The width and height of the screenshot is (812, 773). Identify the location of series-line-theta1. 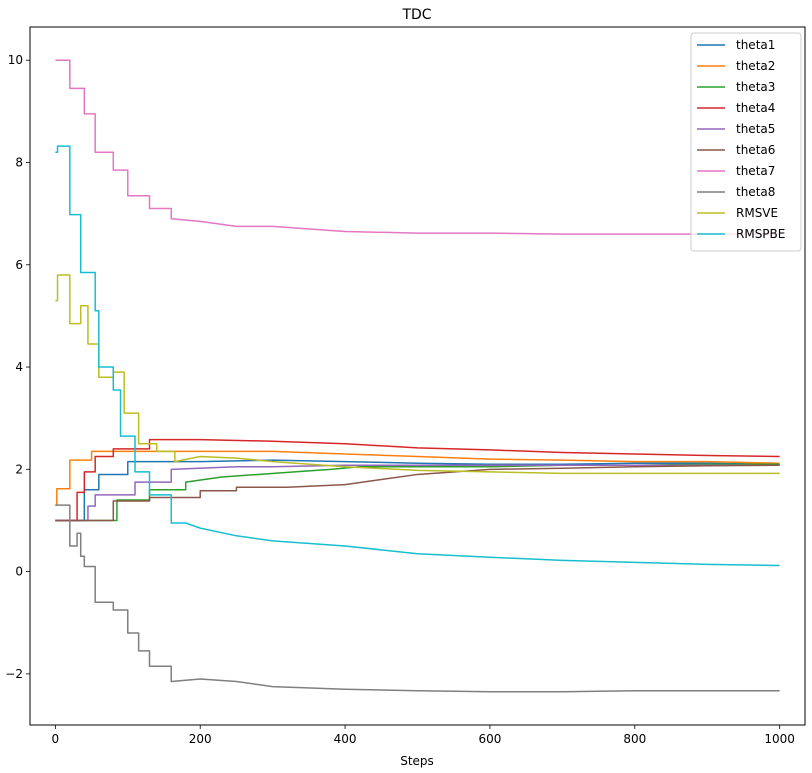
(417, 490).